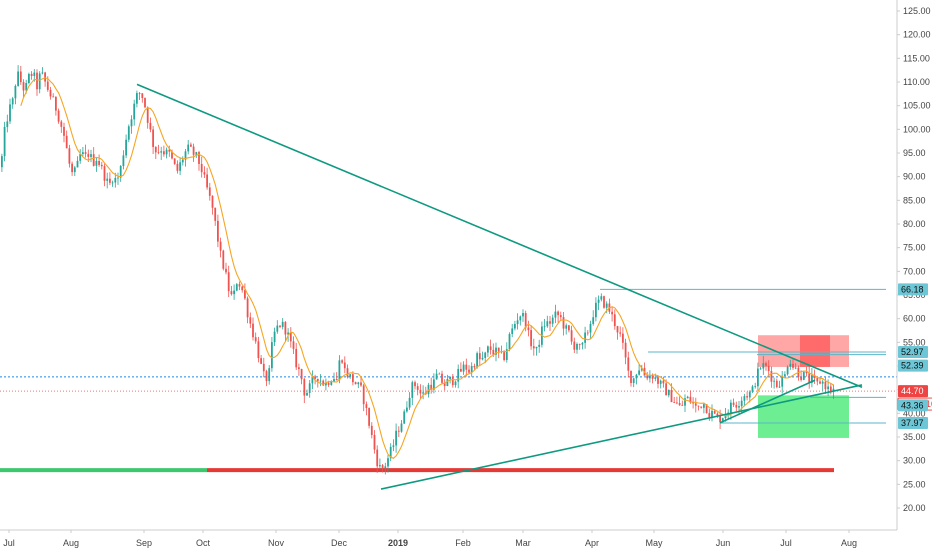 Image resolution: width=932 pixels, height=550 pixels. What do you see at coordinates (914, 508) in the screenshot?
I see `y-tick-label-21: 20.00` at bounding box center [914, 508].